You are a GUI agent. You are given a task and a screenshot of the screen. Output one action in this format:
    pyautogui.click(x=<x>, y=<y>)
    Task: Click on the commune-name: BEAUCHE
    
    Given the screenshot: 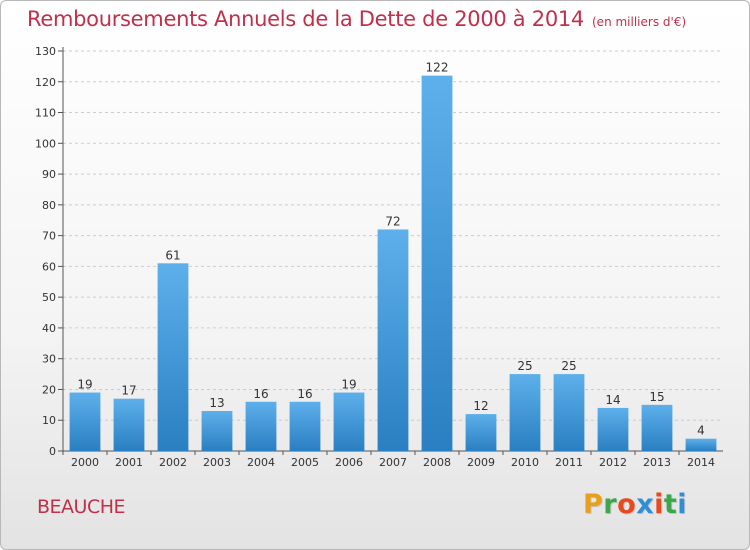 What is the action you would take?
    pyautogui.click(x=81, y=507)
    